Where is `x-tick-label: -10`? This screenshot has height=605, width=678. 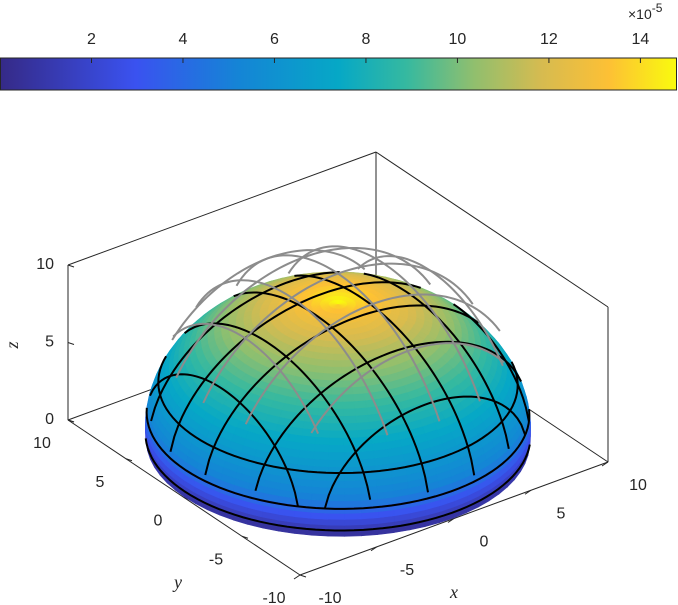 x-tick-label: -10 is located at coordinates (329, 597).